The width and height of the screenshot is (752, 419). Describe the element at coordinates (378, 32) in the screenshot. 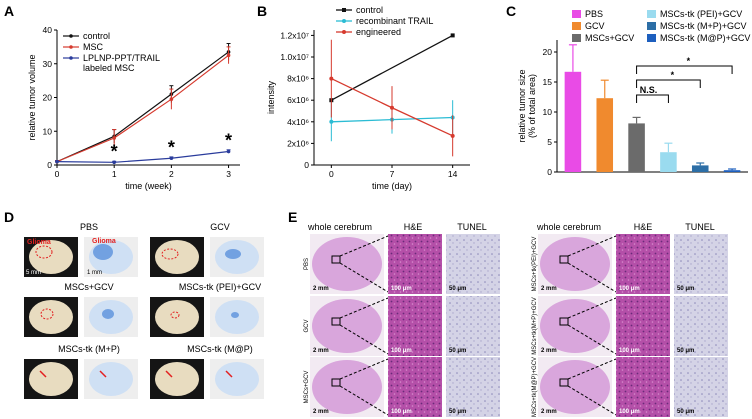

I see `legend-label-b: engineered` at that location.